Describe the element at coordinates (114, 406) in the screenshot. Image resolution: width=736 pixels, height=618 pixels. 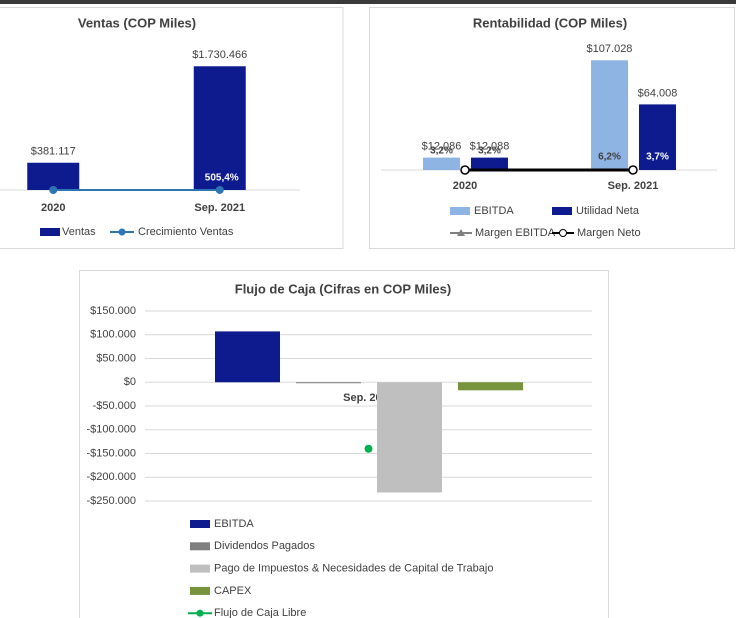
I see `y-tick-label: -$50.000` at that location.